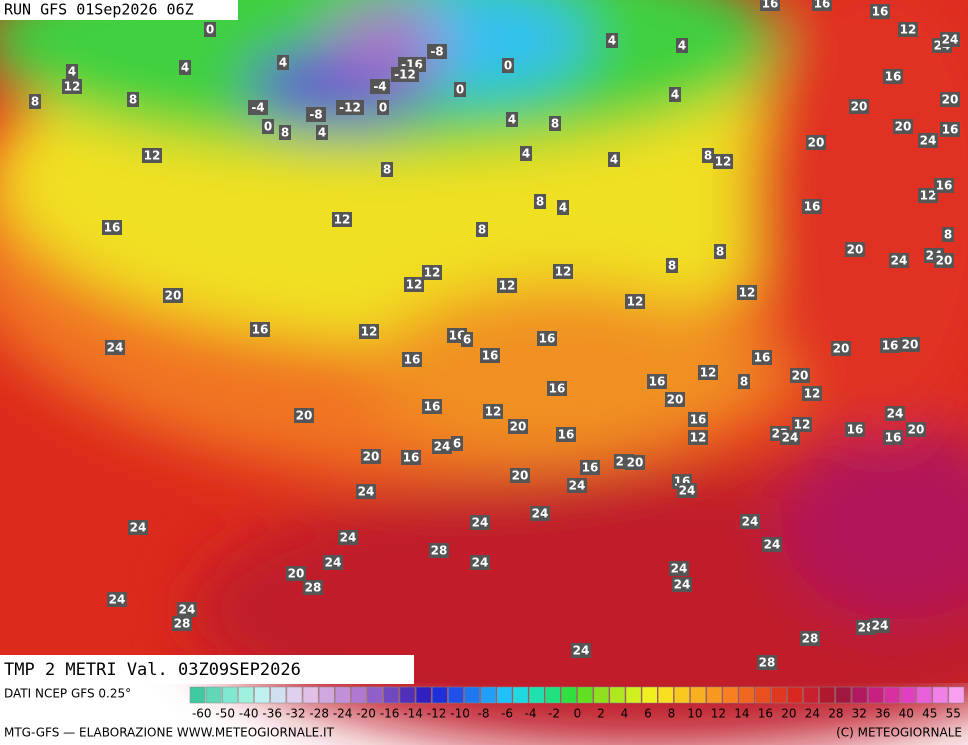 This screenshot has height=745, width=968. I want to click on legend-tick-label: 36, so click(882, 714).